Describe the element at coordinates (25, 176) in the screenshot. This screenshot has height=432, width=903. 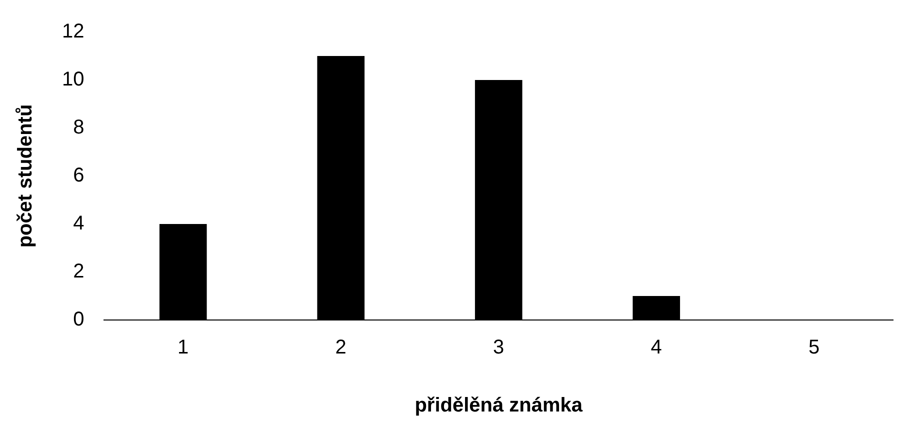
I see `y-axis-title: počet studentů` at that location.